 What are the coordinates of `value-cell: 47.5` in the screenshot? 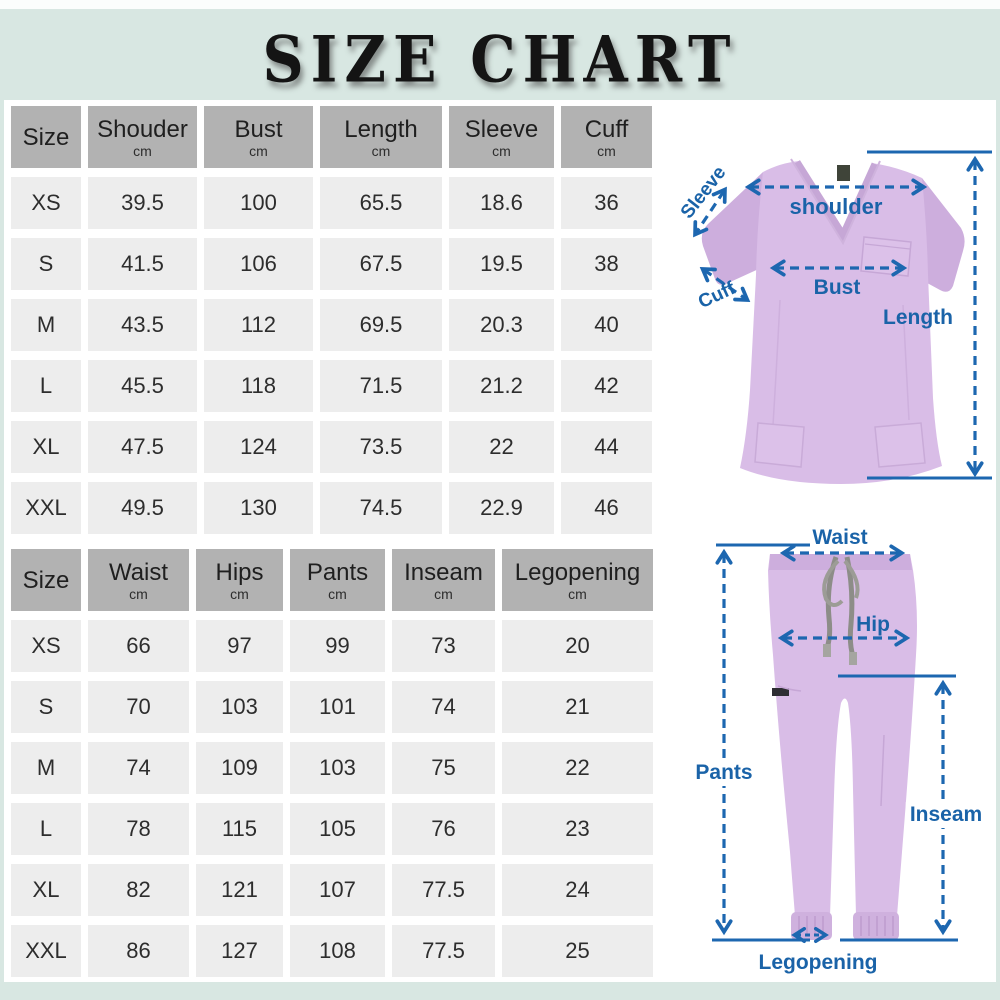 It's located at (142, 447).